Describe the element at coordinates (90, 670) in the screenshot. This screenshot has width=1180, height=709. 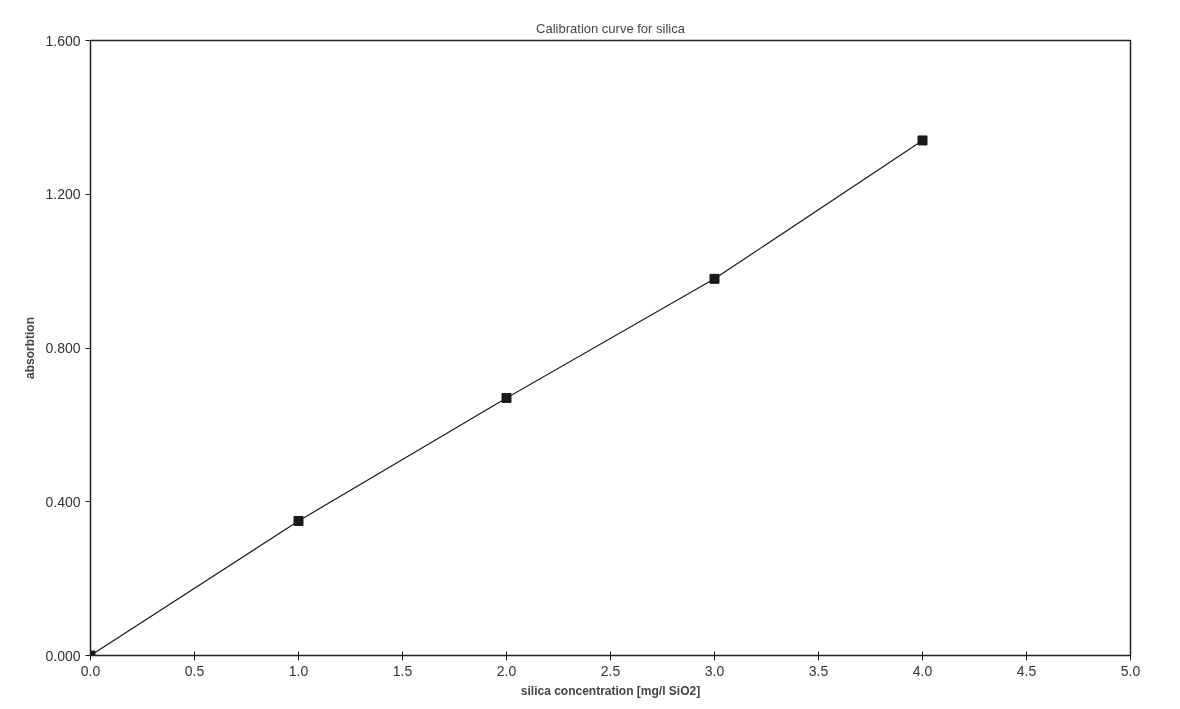
I see `x-tick-label: 0.0` at that location.